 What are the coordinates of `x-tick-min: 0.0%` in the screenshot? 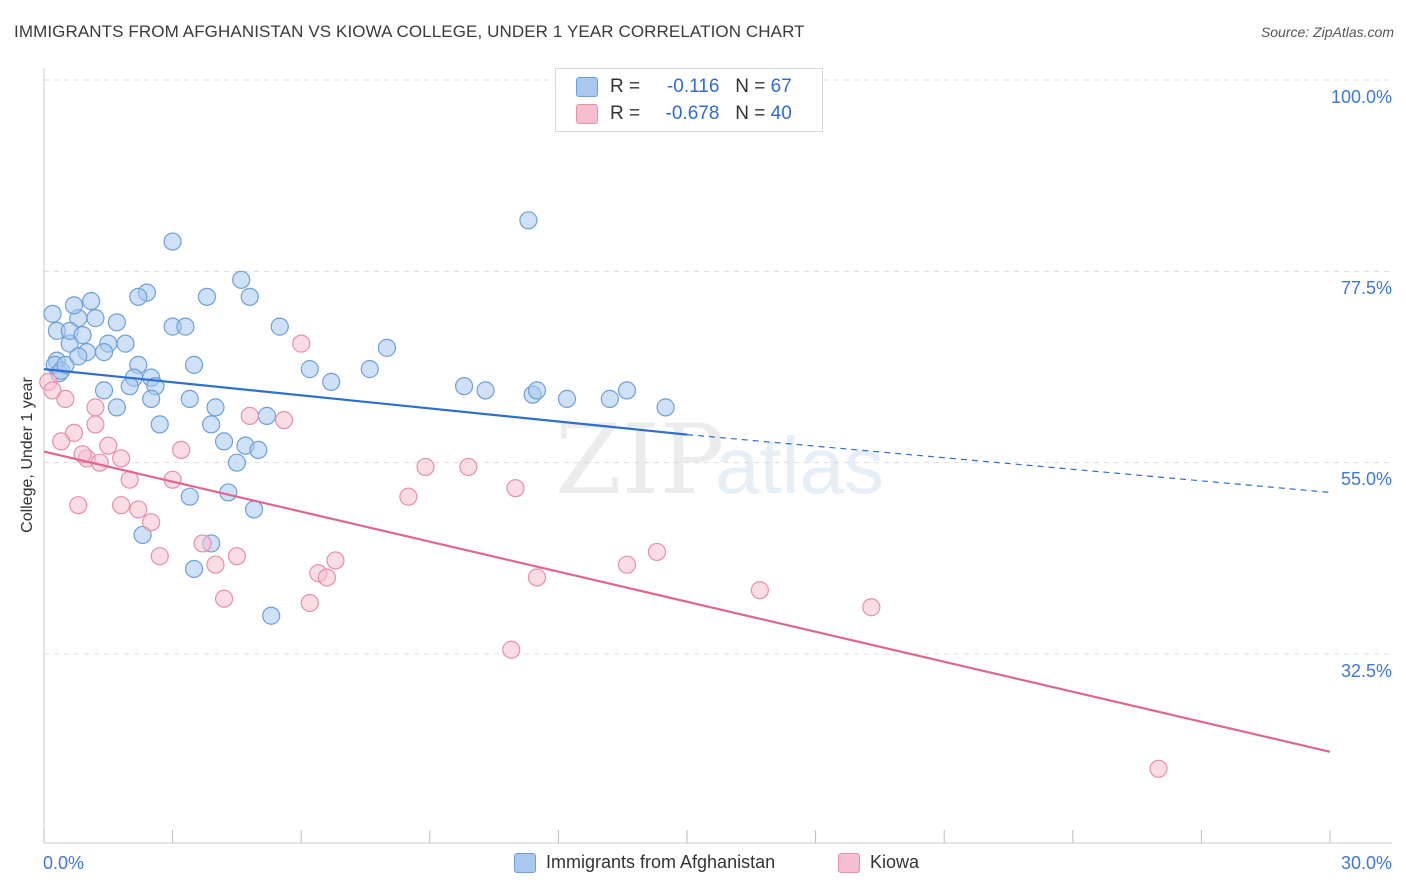 It's located at (64, 863).